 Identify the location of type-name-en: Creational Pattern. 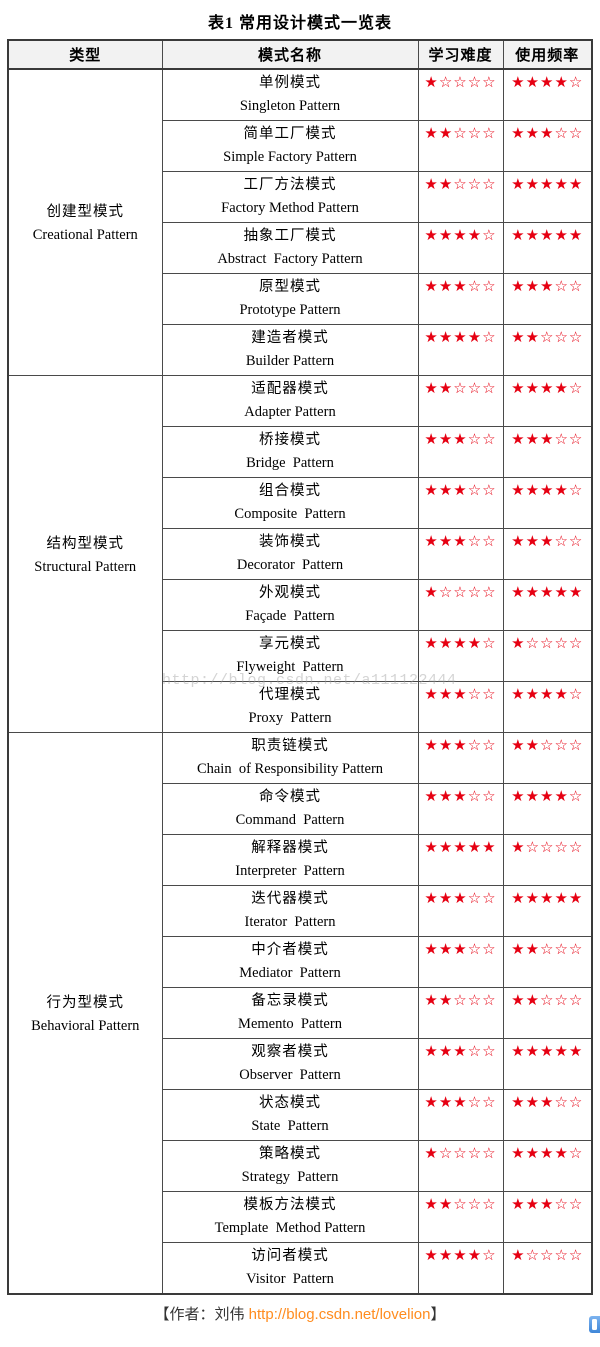
(85, 235).